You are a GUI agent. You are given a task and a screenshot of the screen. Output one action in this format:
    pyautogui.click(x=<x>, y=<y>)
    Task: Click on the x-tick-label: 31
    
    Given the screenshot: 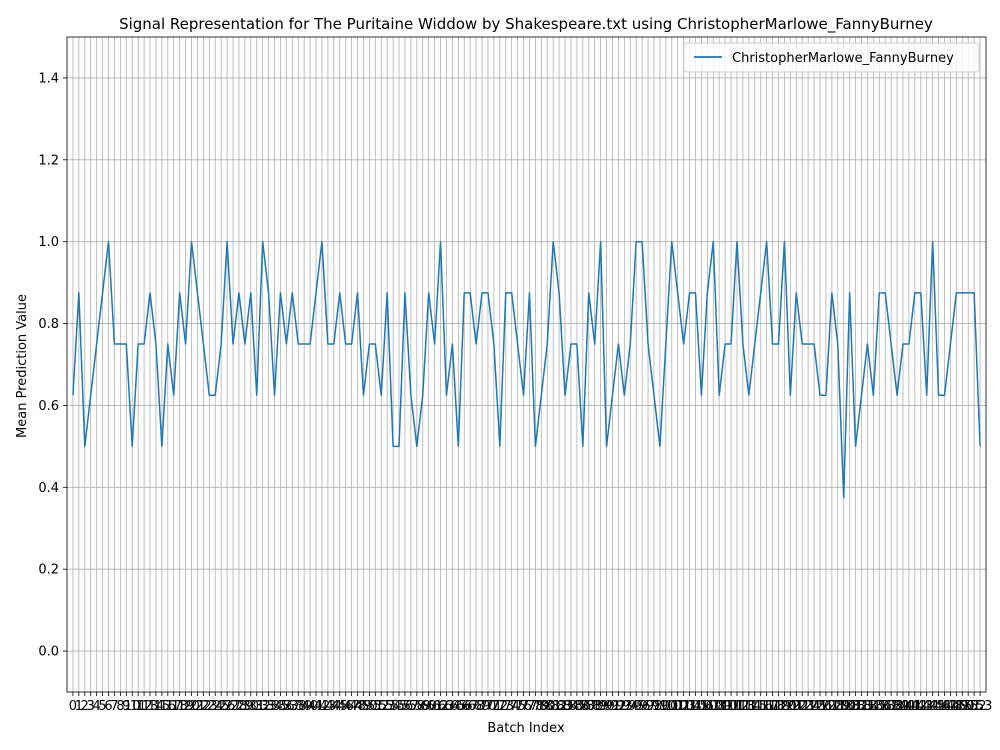 What is the action you would take?
    pyautogui.click(x=256, y=706)
    